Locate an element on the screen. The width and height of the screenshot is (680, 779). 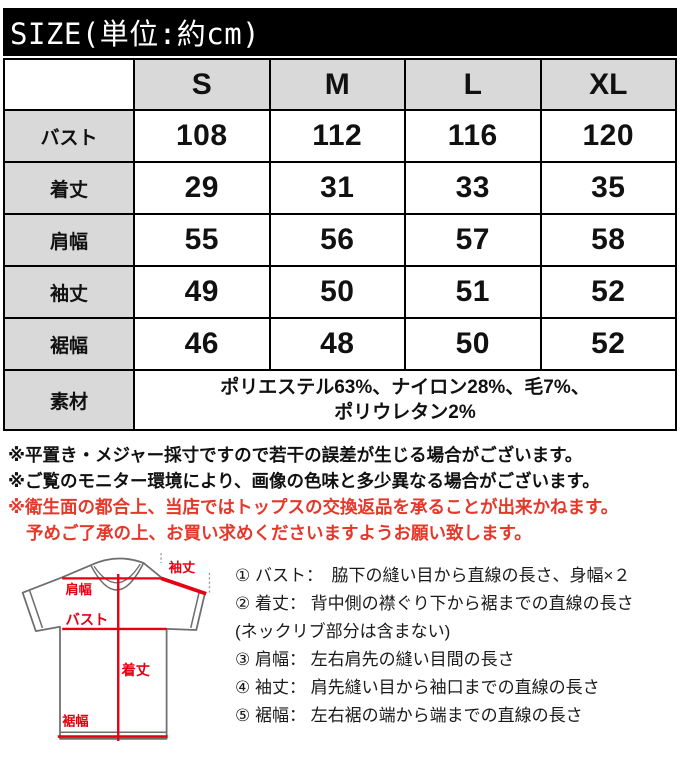
explanation-hem: ⑤ 裾幅： 左右裾の端から端までの直線の長さ is located at coordinates (409, 715).